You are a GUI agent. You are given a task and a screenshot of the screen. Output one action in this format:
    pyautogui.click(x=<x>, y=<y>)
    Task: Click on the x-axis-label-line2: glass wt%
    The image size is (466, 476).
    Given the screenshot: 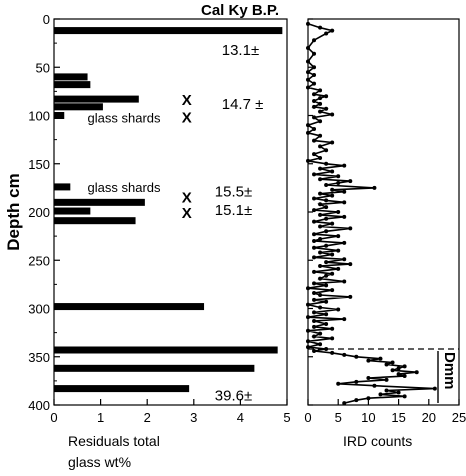 What is the action you would take?
    pyautogui.click(x=99, y=462)
    